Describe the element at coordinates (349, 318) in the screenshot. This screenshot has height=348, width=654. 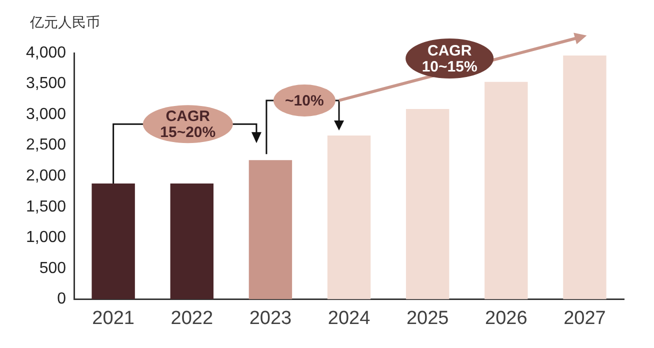
I see `x-tick-label: 2024` at that location.